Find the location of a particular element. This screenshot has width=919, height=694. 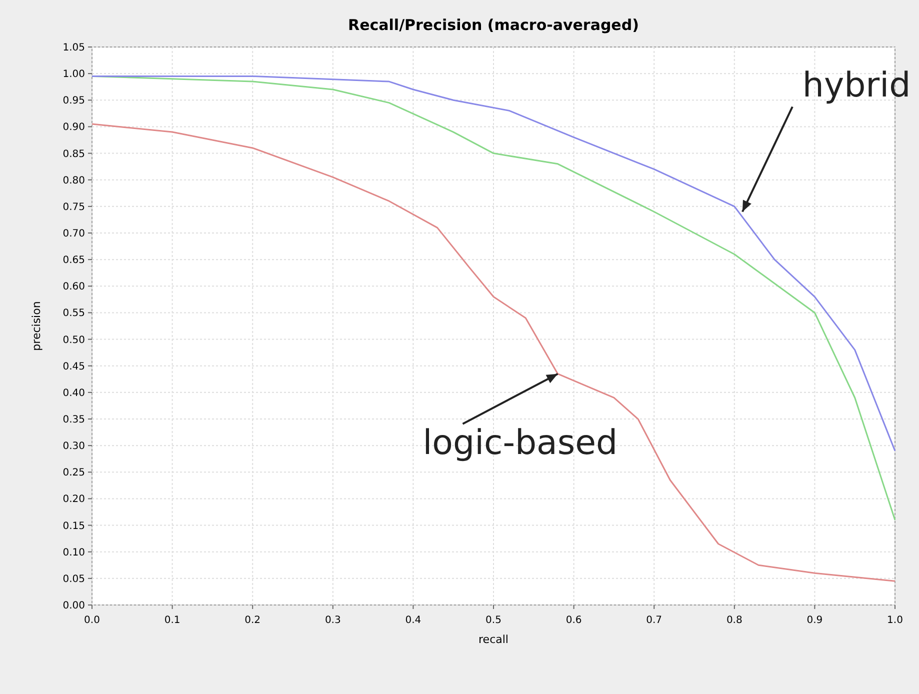

y-tick-label: 0.45 is located at coordinates (73, 366).